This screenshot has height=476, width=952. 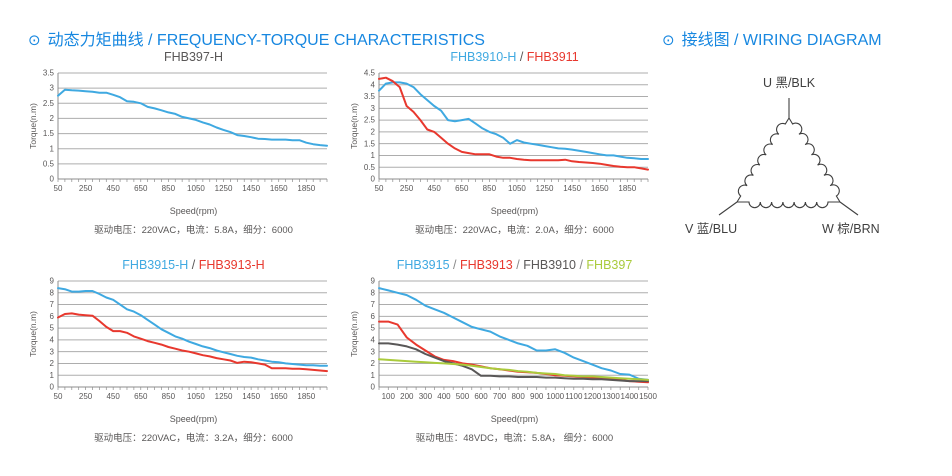 I want to click on svg-text: 500, so click(x=463, y=396).